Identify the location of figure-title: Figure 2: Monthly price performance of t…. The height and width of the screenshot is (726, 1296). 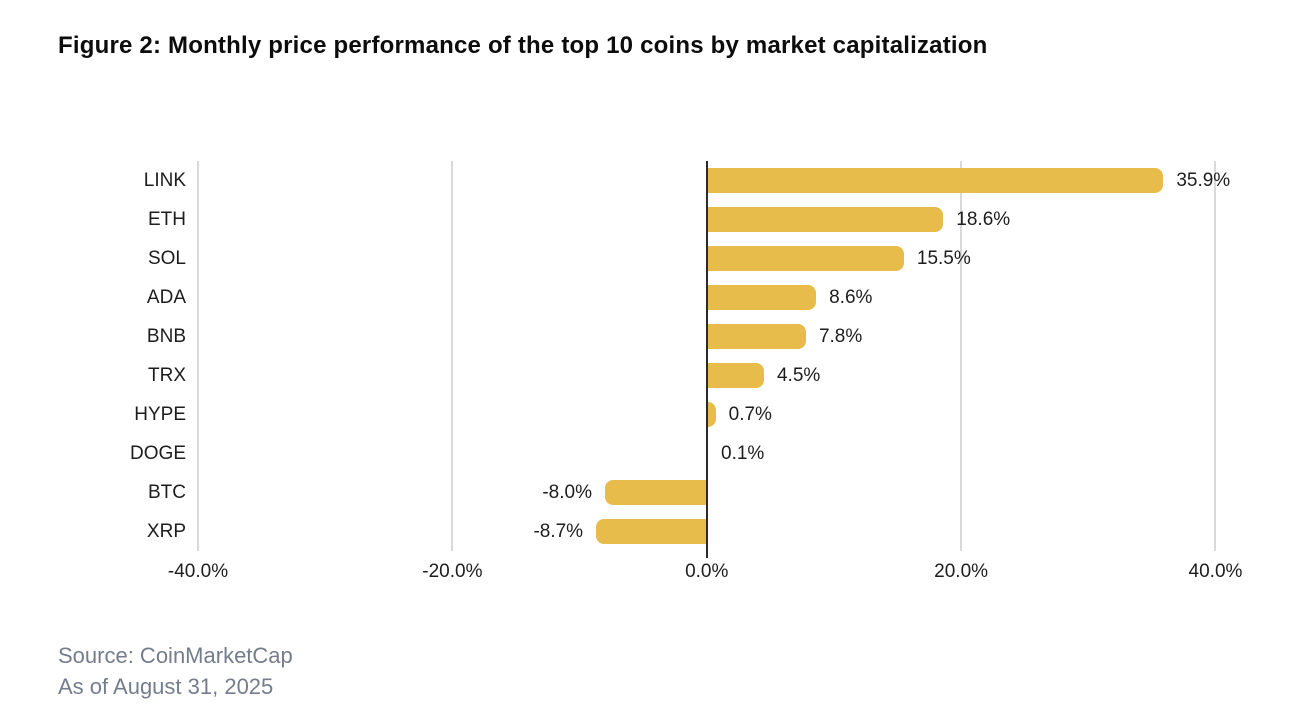
(523, 45).